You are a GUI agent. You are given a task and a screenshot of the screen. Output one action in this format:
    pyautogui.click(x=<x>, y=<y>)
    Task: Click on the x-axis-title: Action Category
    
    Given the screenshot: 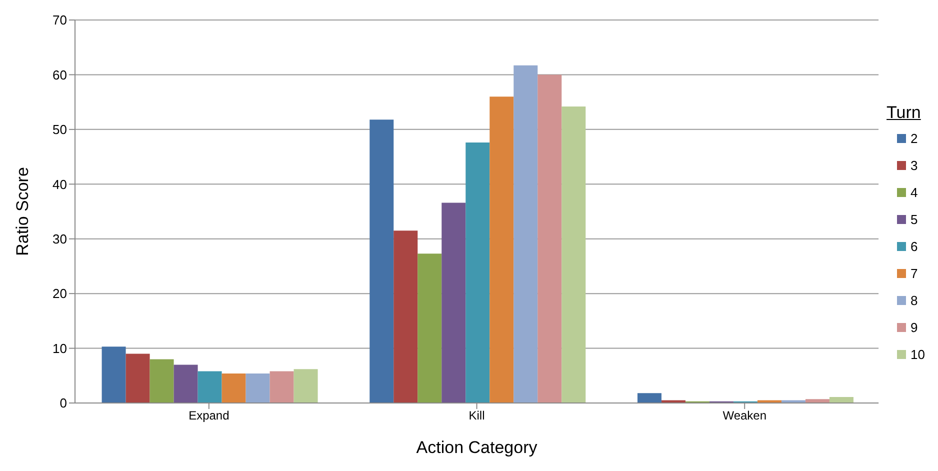 What is the action you would take?
    pyautogui.click(x=477, y=447)
    